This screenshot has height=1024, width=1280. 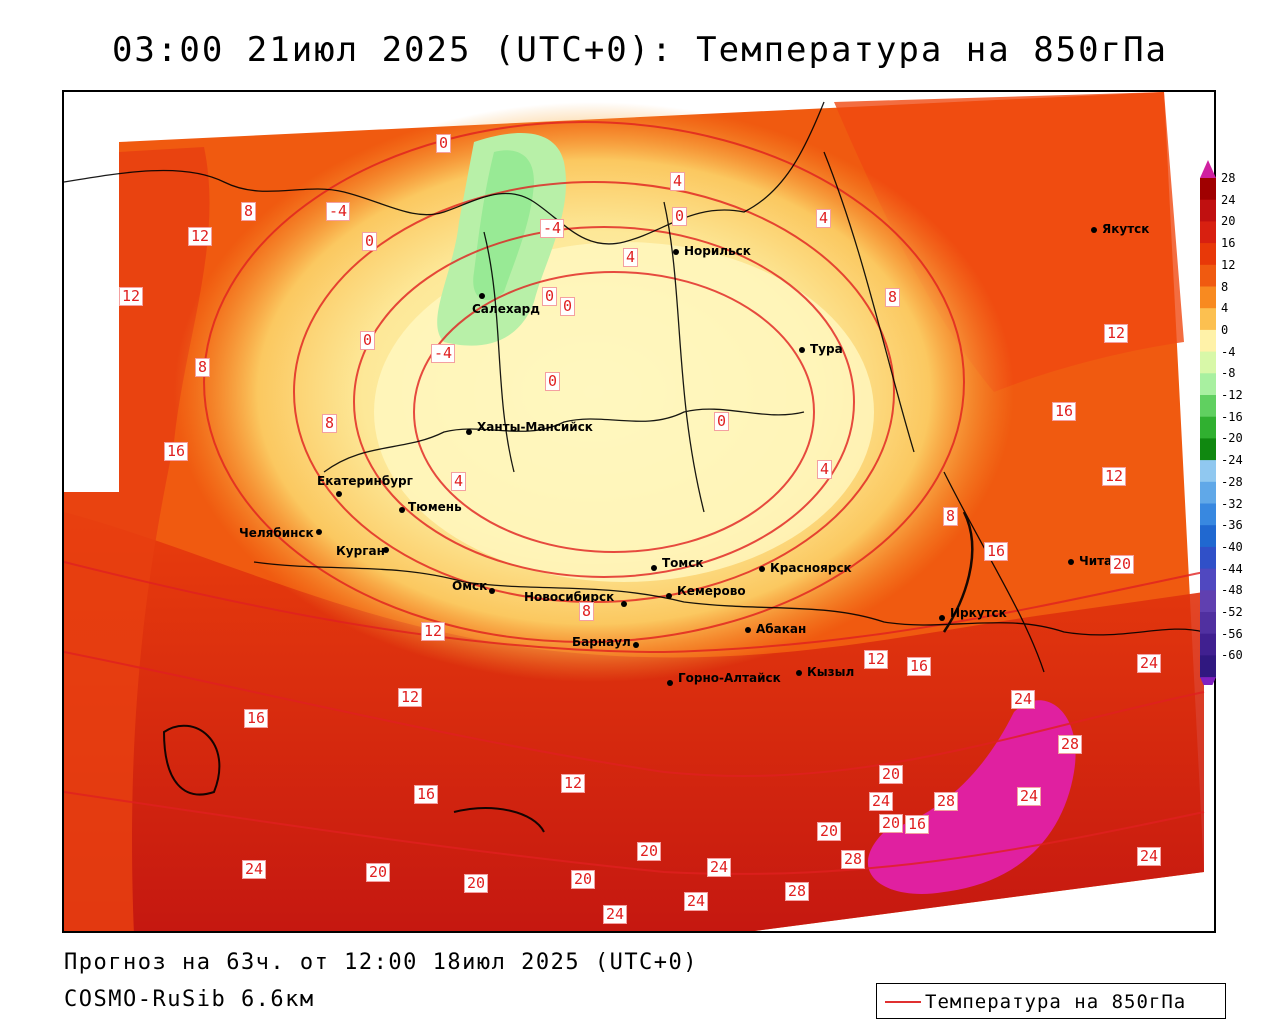 I want to click on colorbar-tick-label: 4, so click(x=1225, y=308).